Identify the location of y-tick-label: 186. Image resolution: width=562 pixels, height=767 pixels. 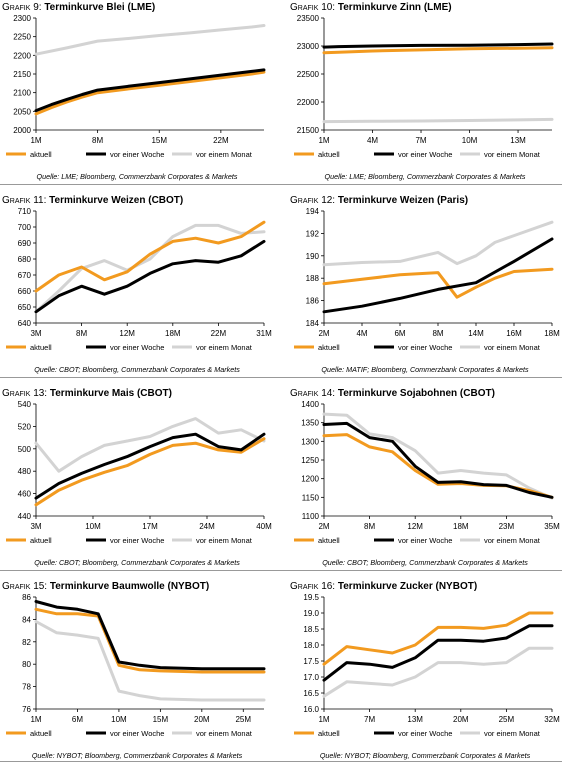
(313, 301).